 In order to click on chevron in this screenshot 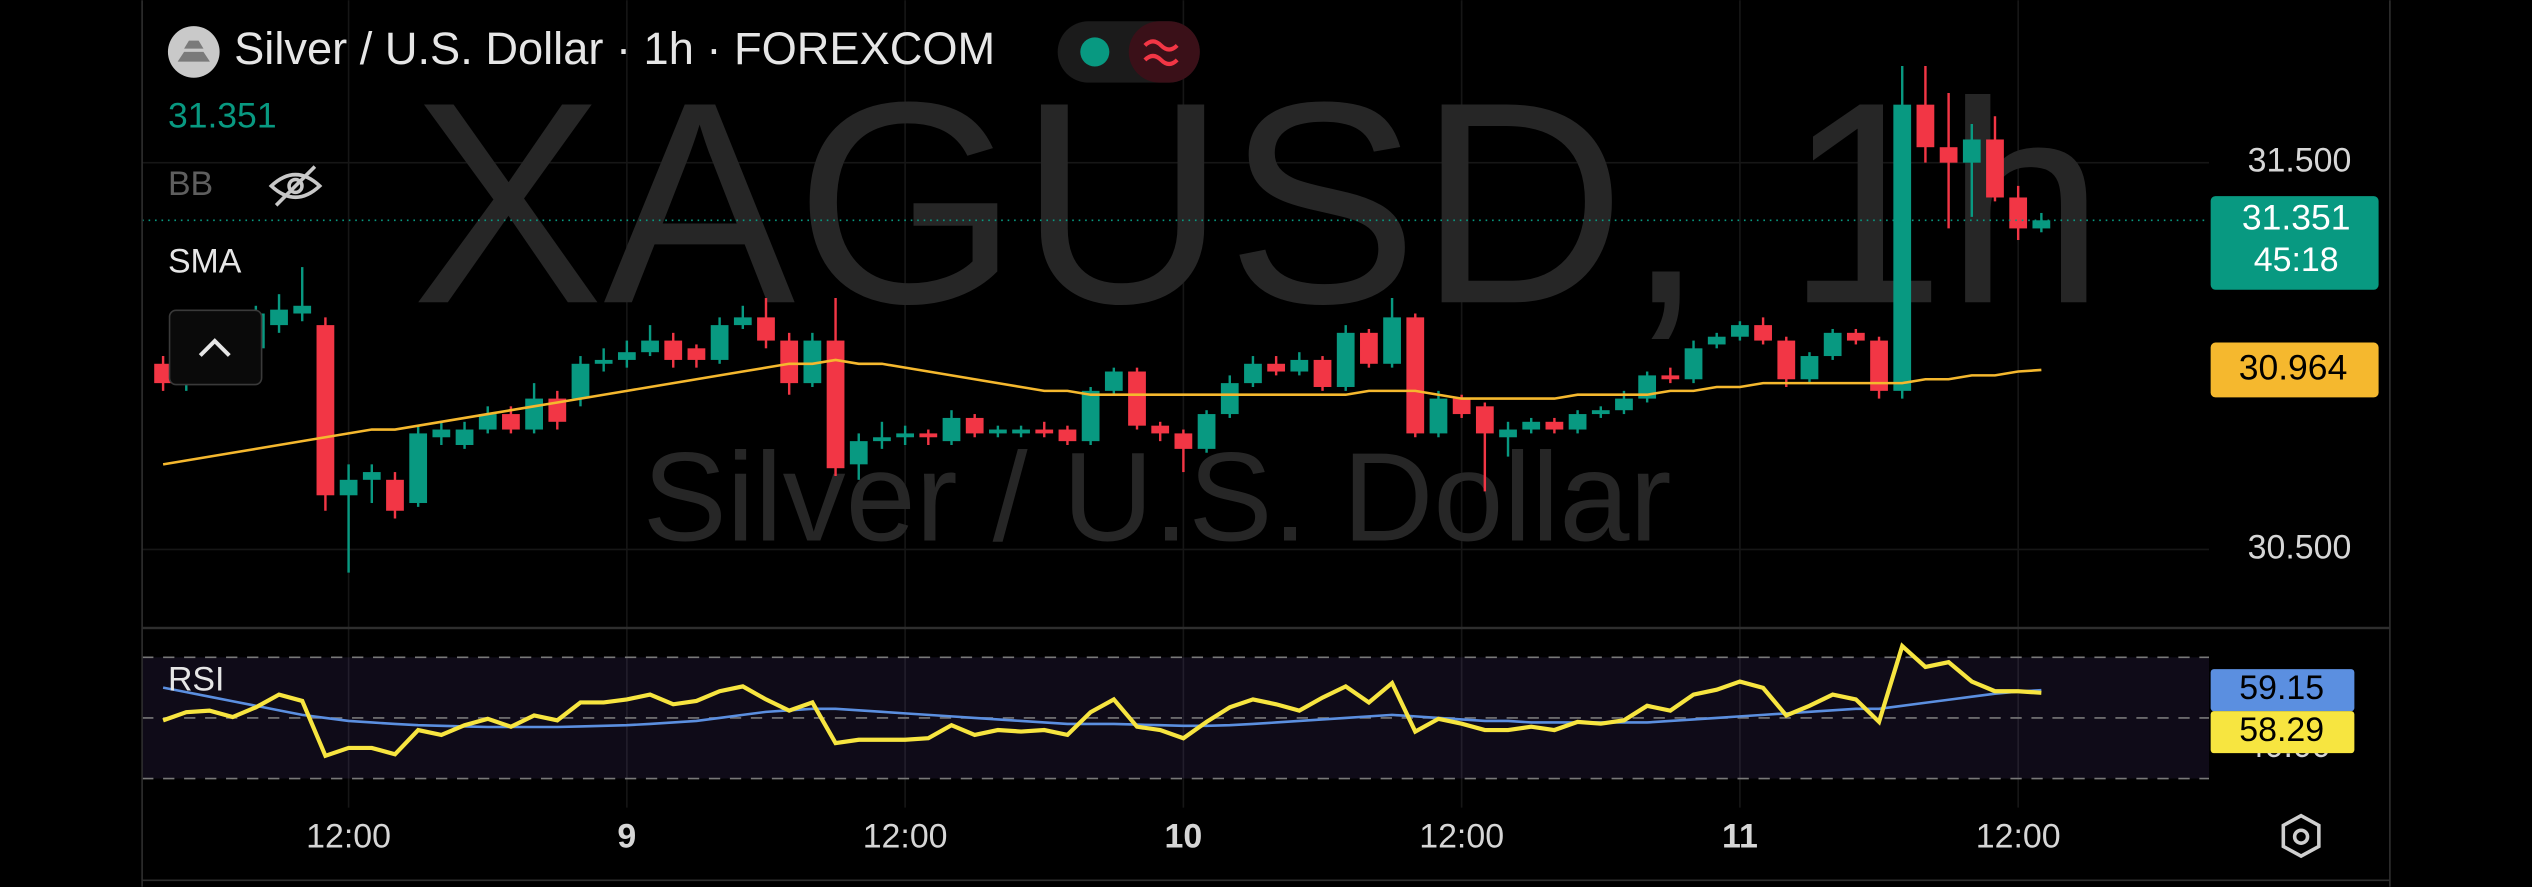, I will do `click(214, 347)`.